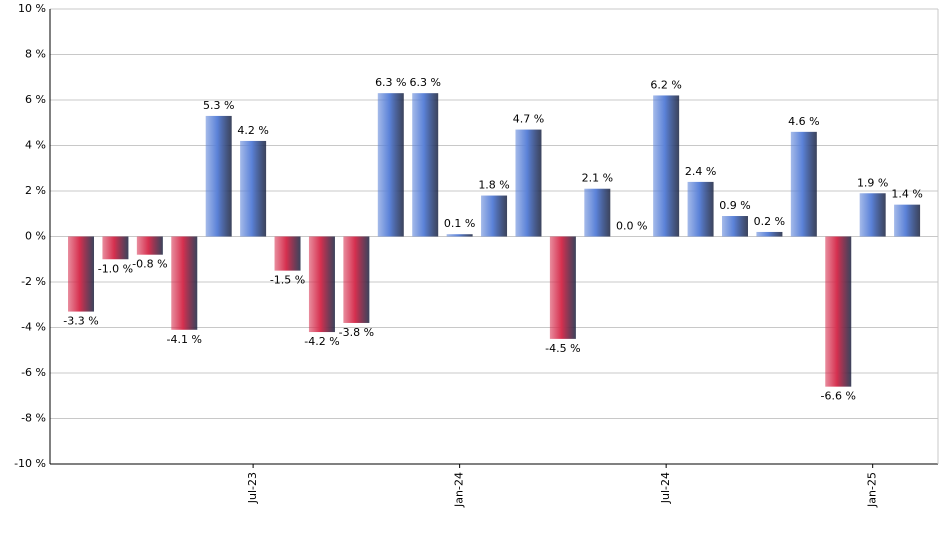 This screenshot has width=940, height=550. Describe the element at coordinates (597, 178) in the screenshot. I see `value-label: 2.1 %` at that location.